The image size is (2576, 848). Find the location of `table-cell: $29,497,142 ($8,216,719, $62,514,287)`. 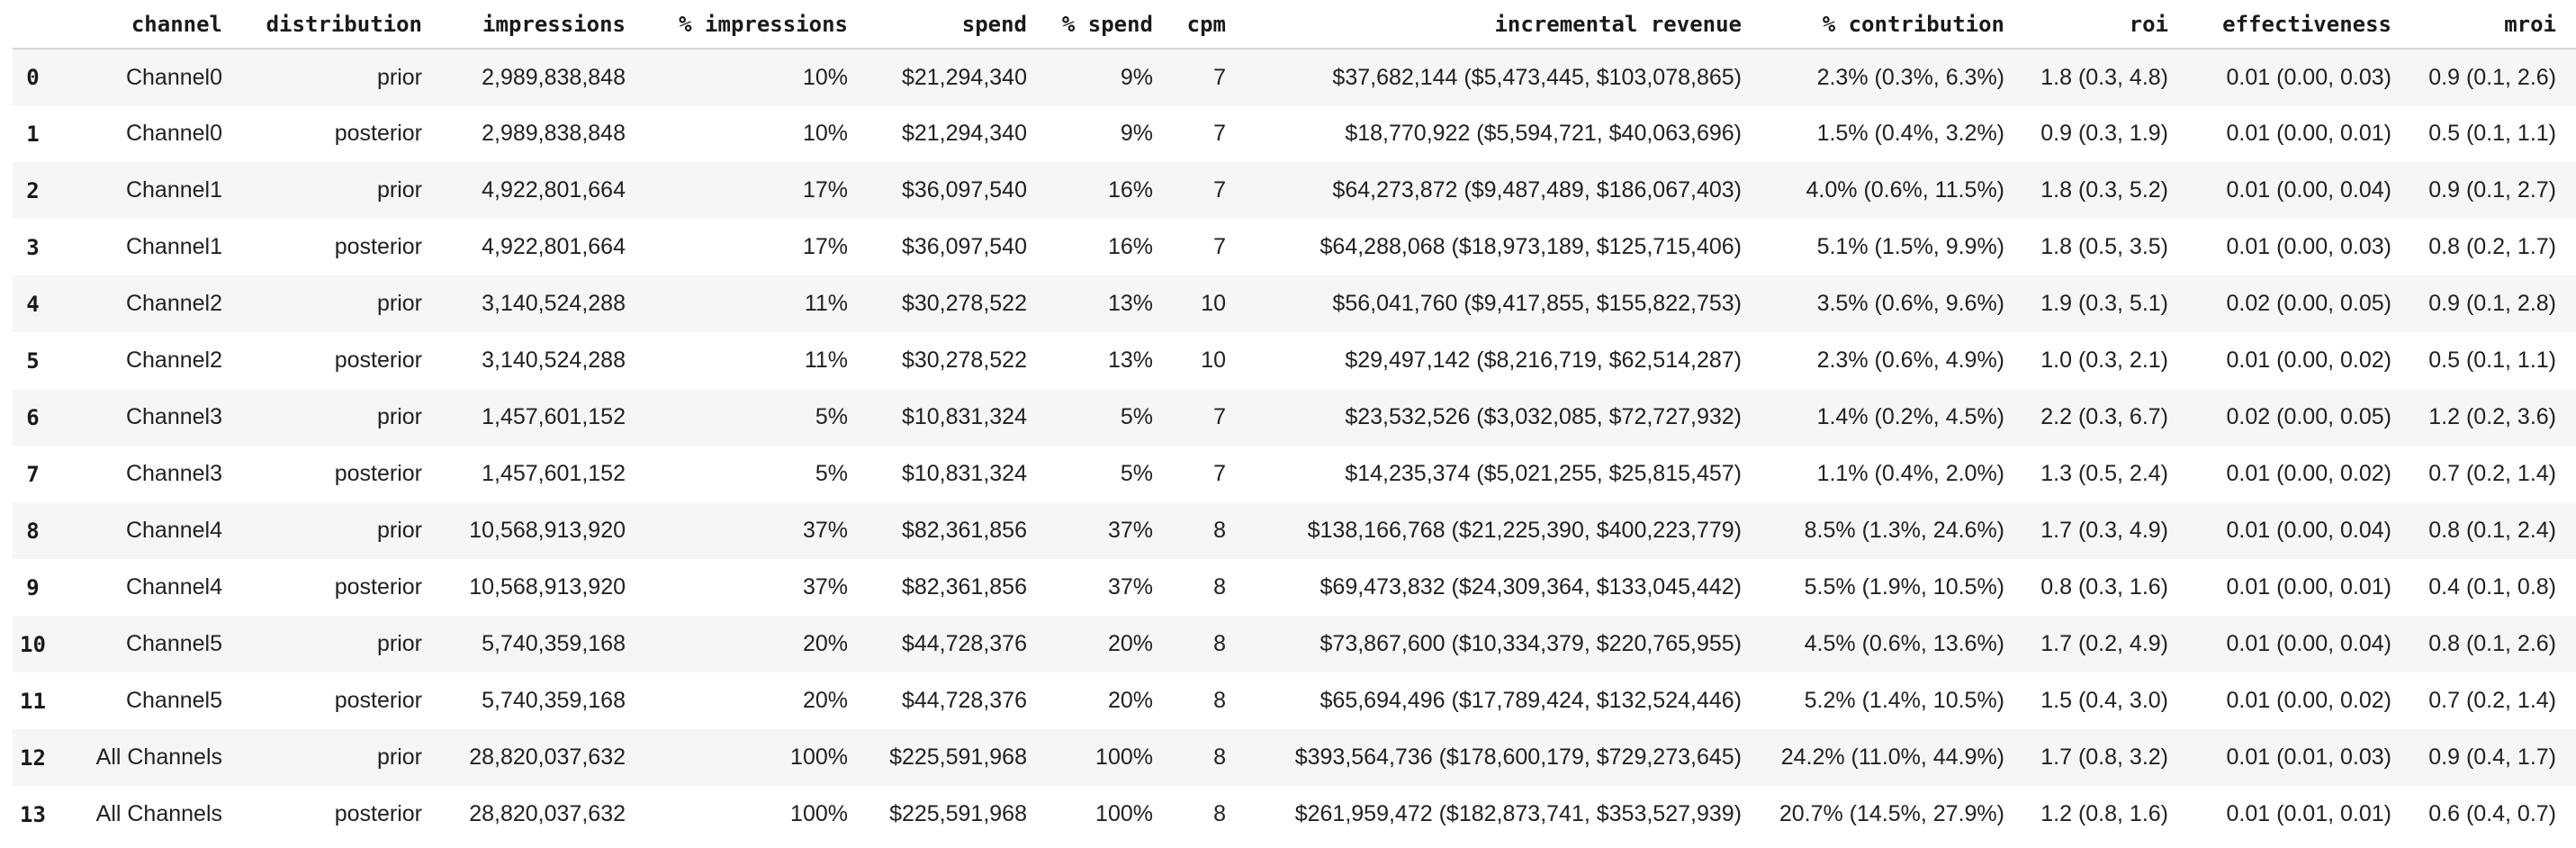

table-cell: $29,497,142 ($8,216,719, $62,514,287) is located at coordinates (1543, 360).